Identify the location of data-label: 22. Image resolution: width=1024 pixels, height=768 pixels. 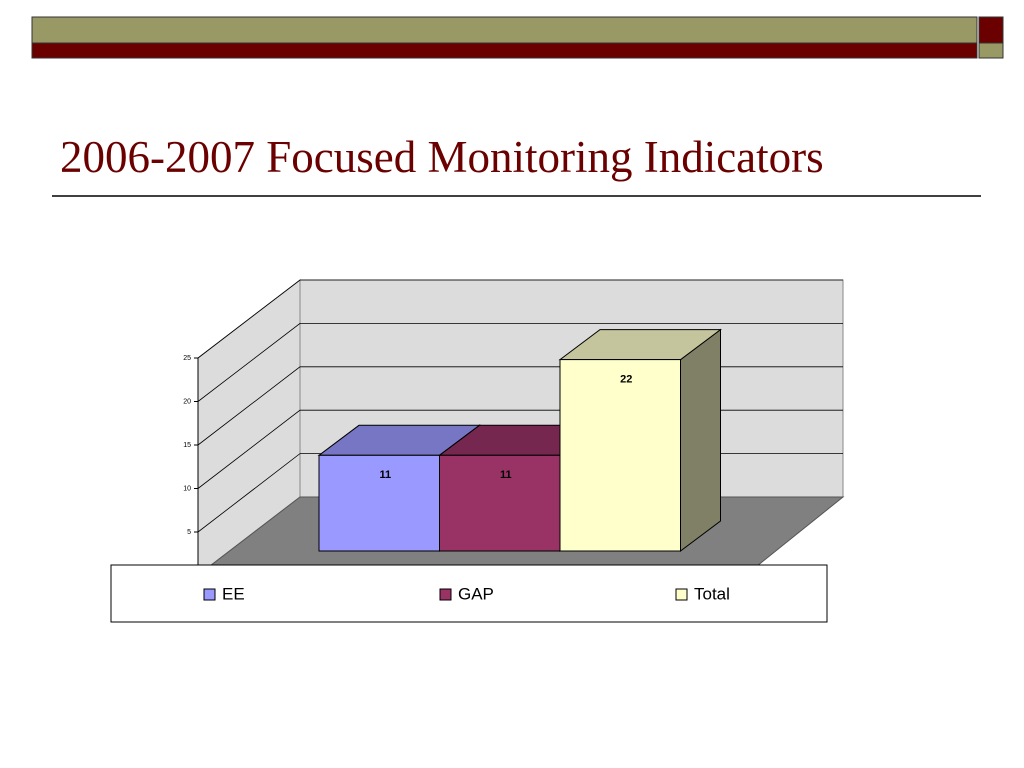
(626, 380).